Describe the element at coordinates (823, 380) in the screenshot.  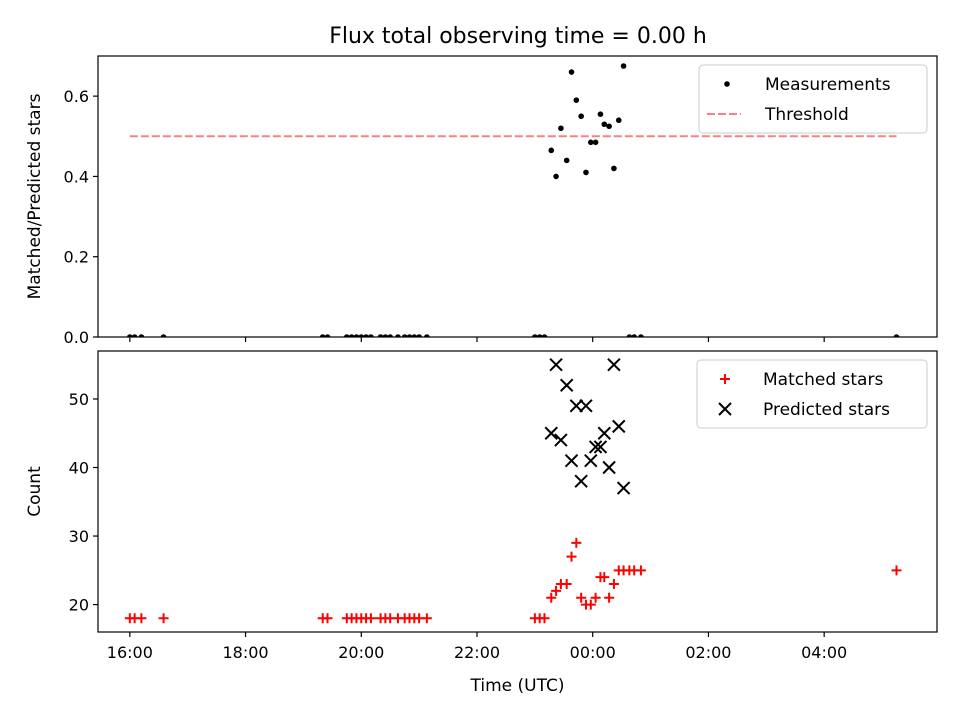
I see `legend-label: Matched stars` at that location.